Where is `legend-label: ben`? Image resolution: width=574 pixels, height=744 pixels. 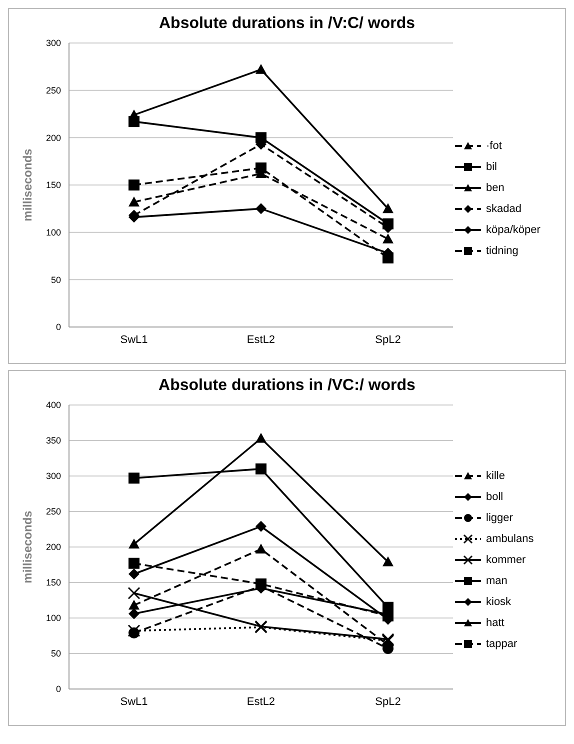 legend-label: ben is located at coordinates (495, 188).